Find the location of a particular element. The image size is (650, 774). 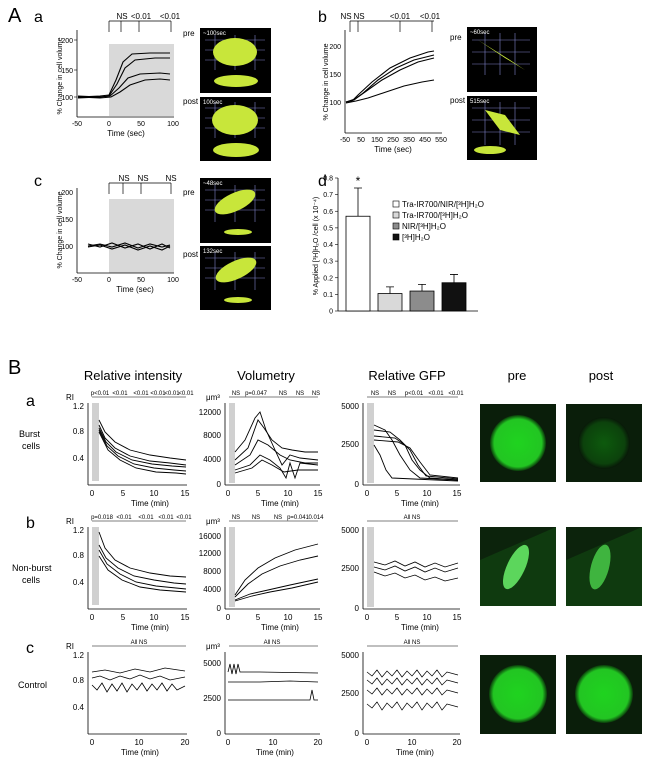

sig-label: All NS is located at coordinates (412, 643).